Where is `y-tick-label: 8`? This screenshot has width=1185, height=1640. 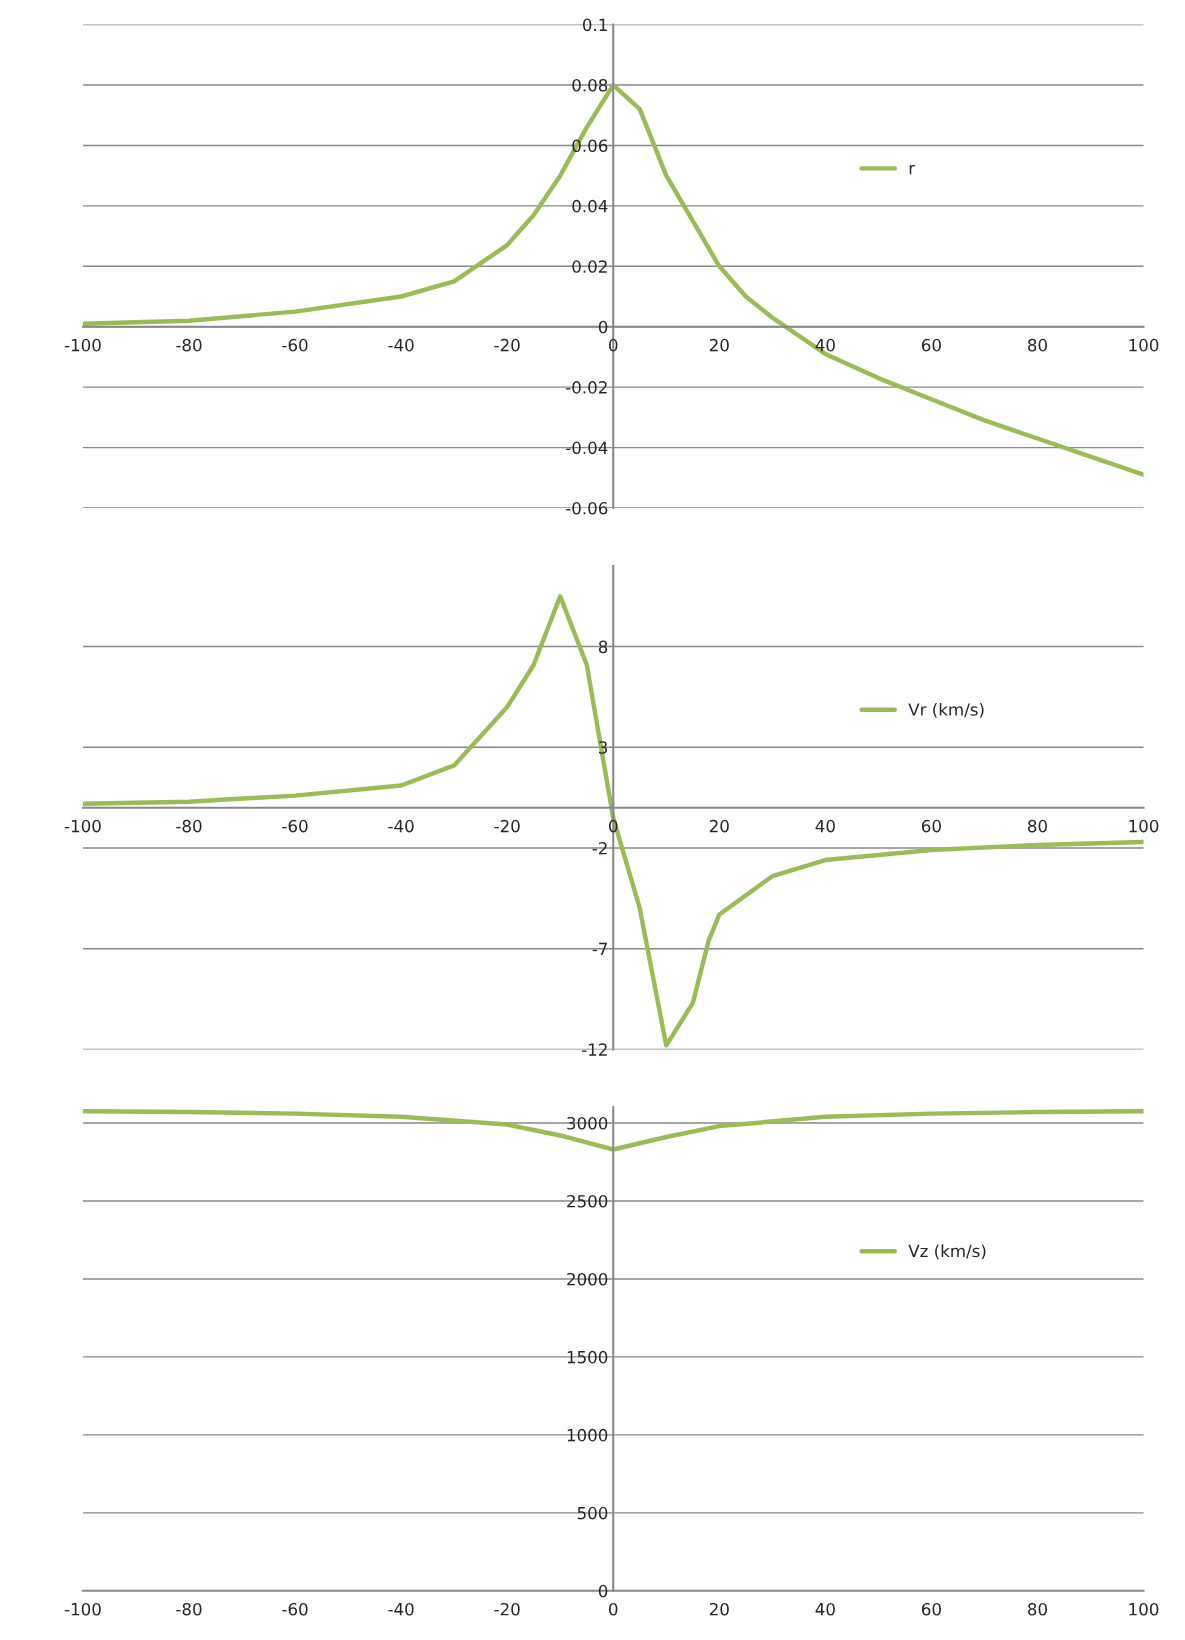 y-tick-label: 8 is located at coordinates (603, 647).